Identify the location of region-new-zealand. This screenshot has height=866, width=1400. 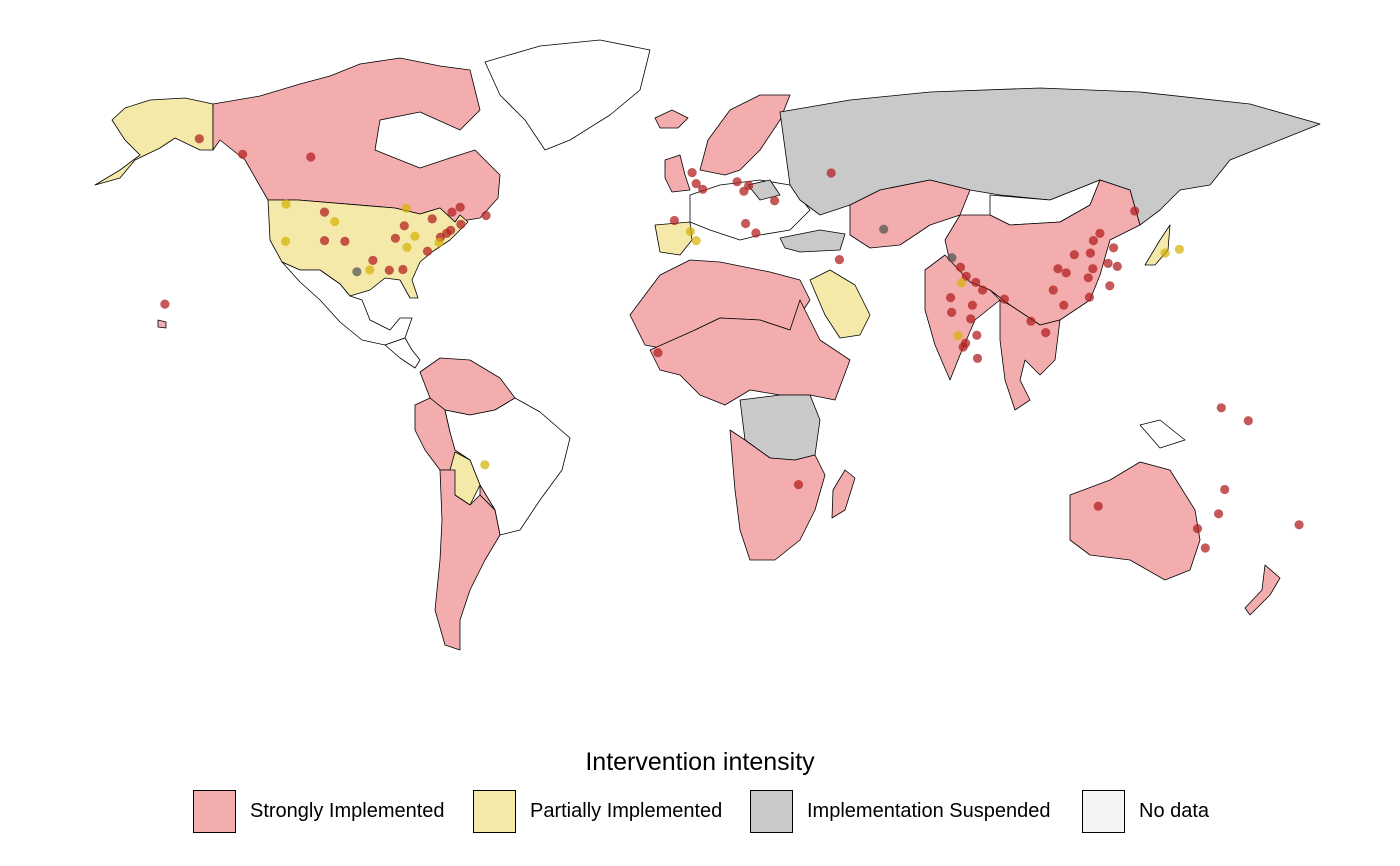
(1262, 590).